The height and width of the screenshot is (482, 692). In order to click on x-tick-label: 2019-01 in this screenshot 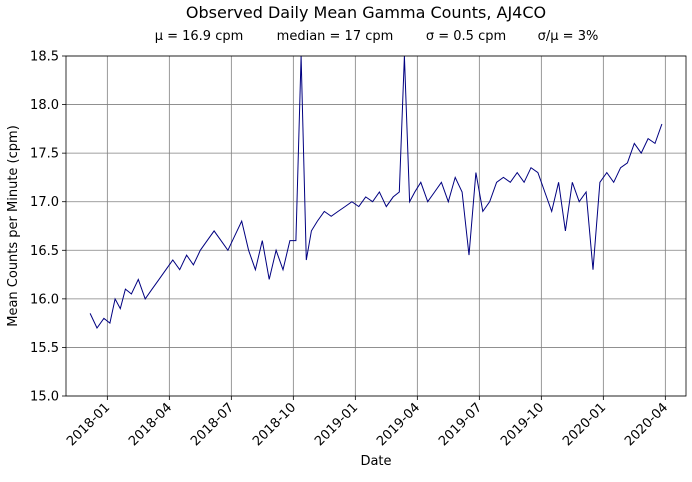, I will do `click(336, 424)`.